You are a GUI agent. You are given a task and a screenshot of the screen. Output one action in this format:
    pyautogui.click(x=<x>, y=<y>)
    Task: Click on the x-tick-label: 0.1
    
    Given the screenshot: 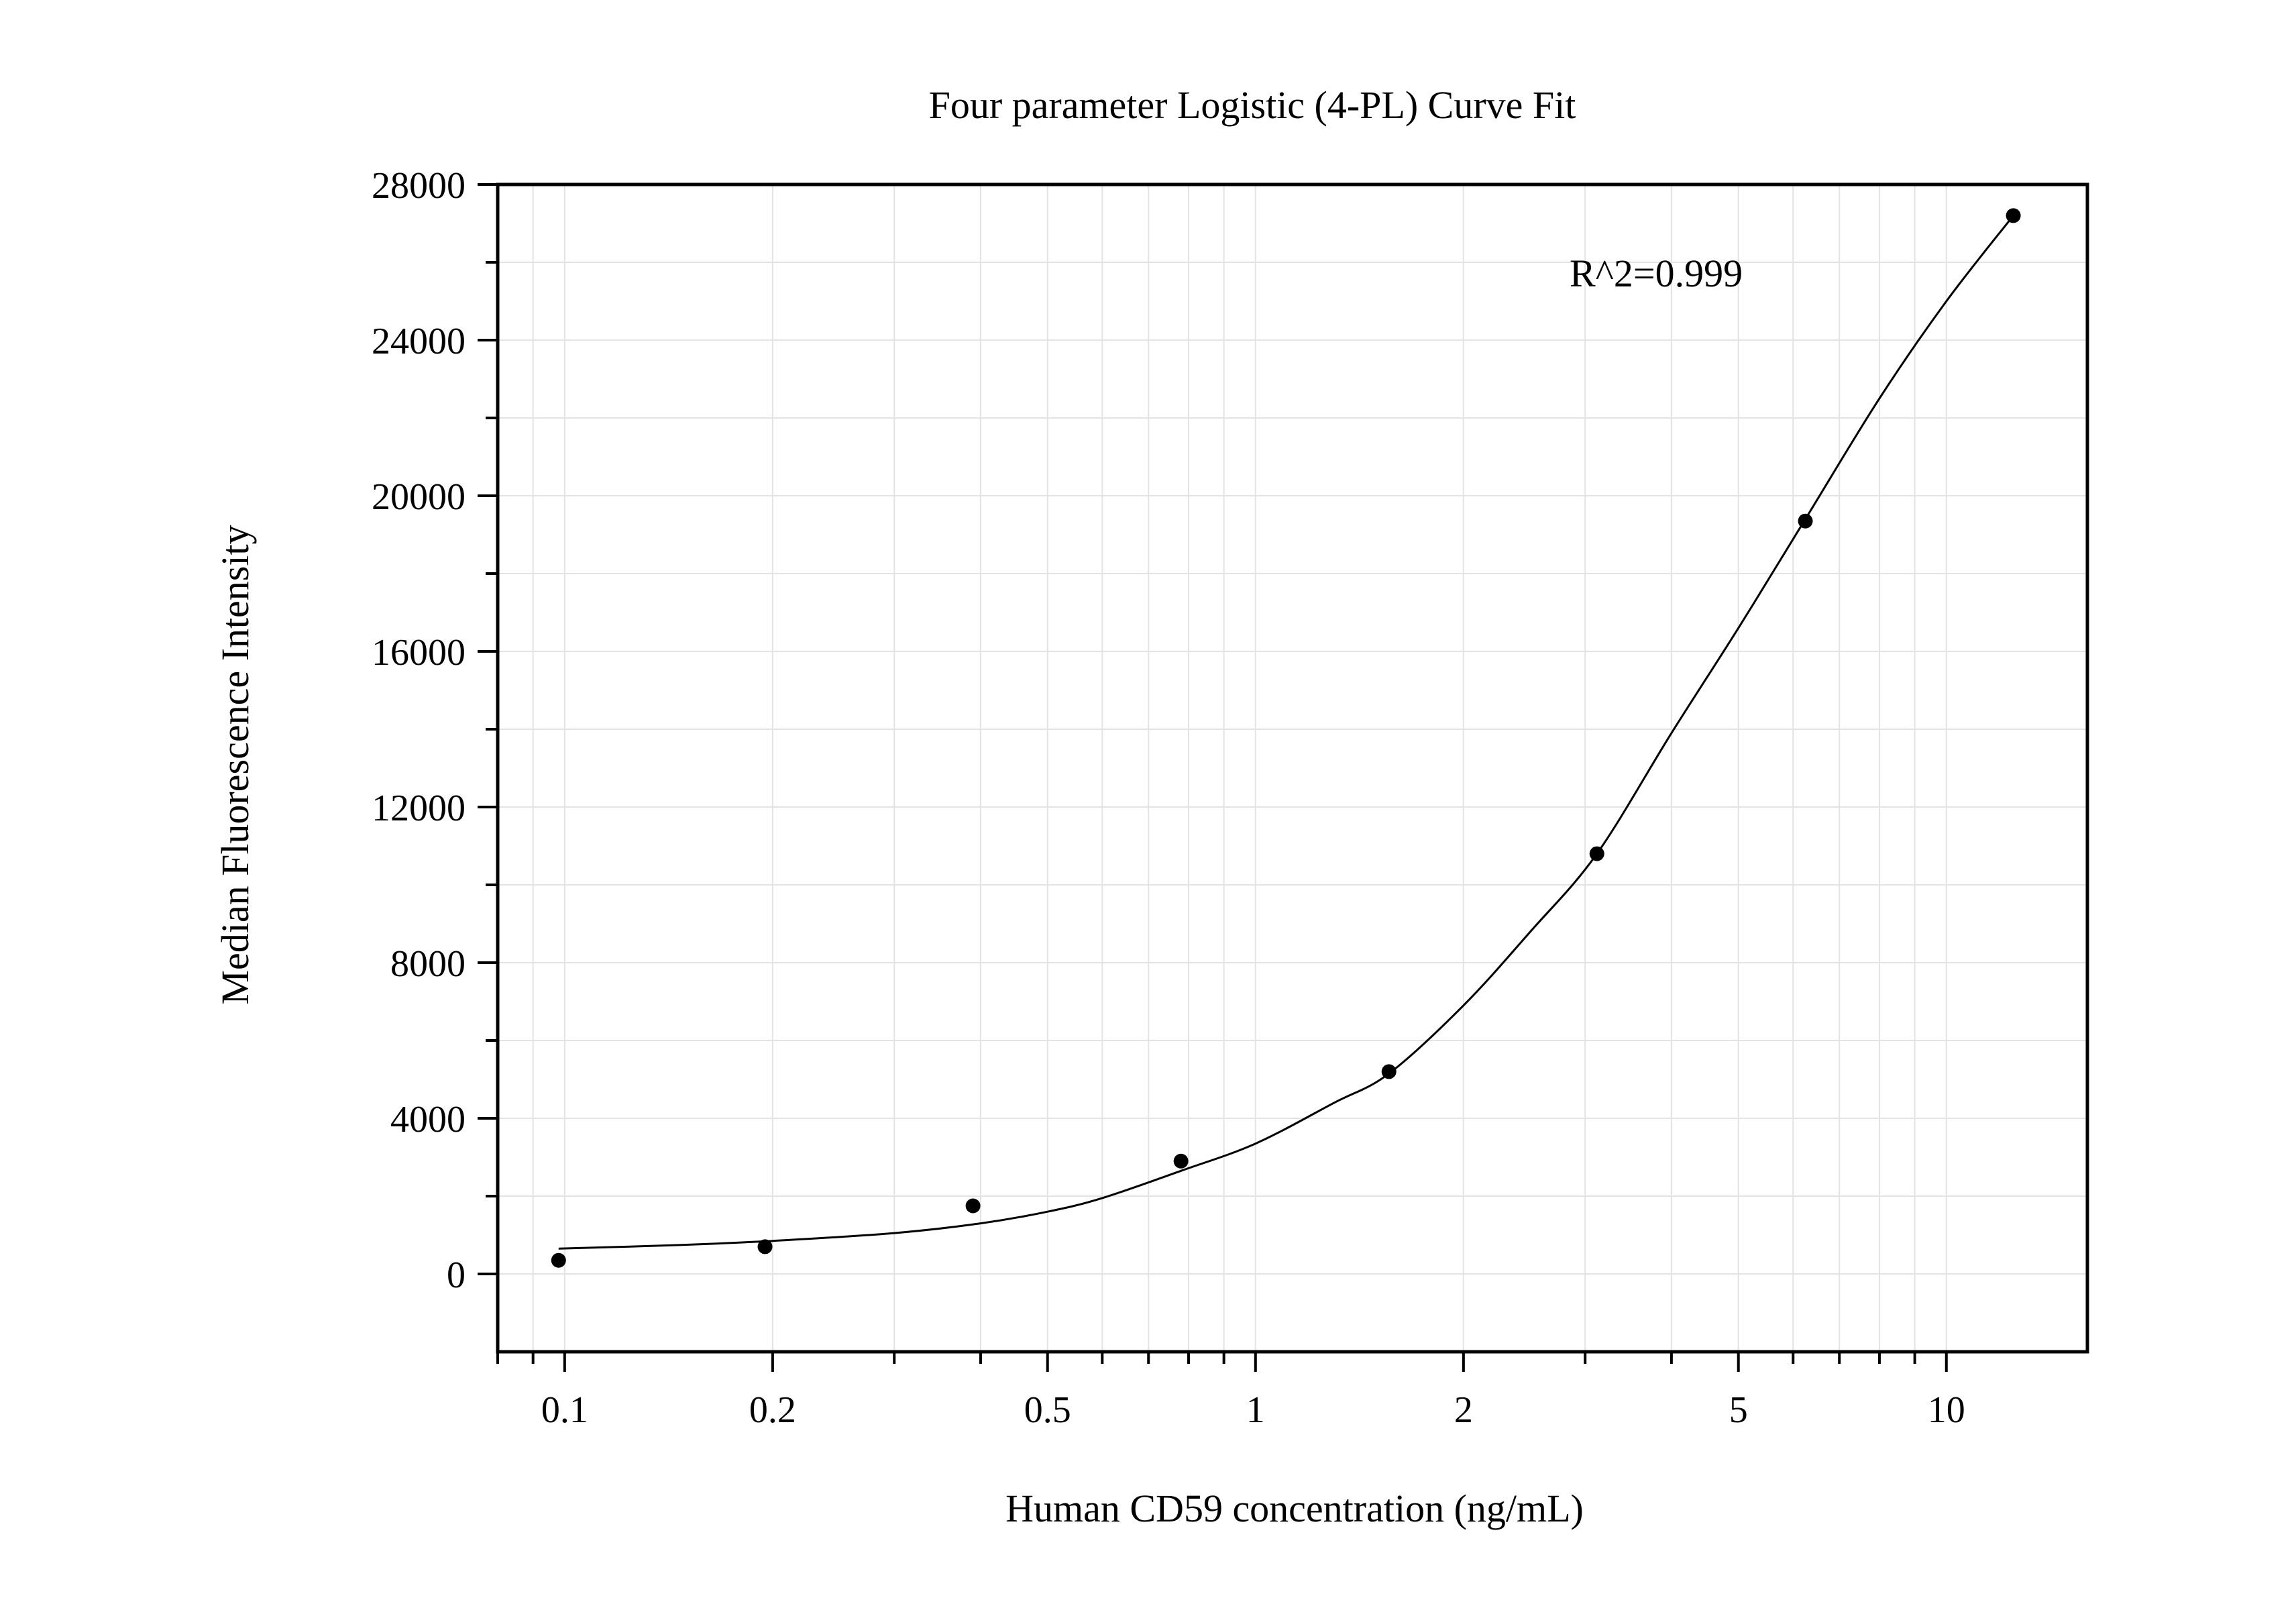 What is the action you would take?
    pyautogui.click(x=564, y=1410)
    